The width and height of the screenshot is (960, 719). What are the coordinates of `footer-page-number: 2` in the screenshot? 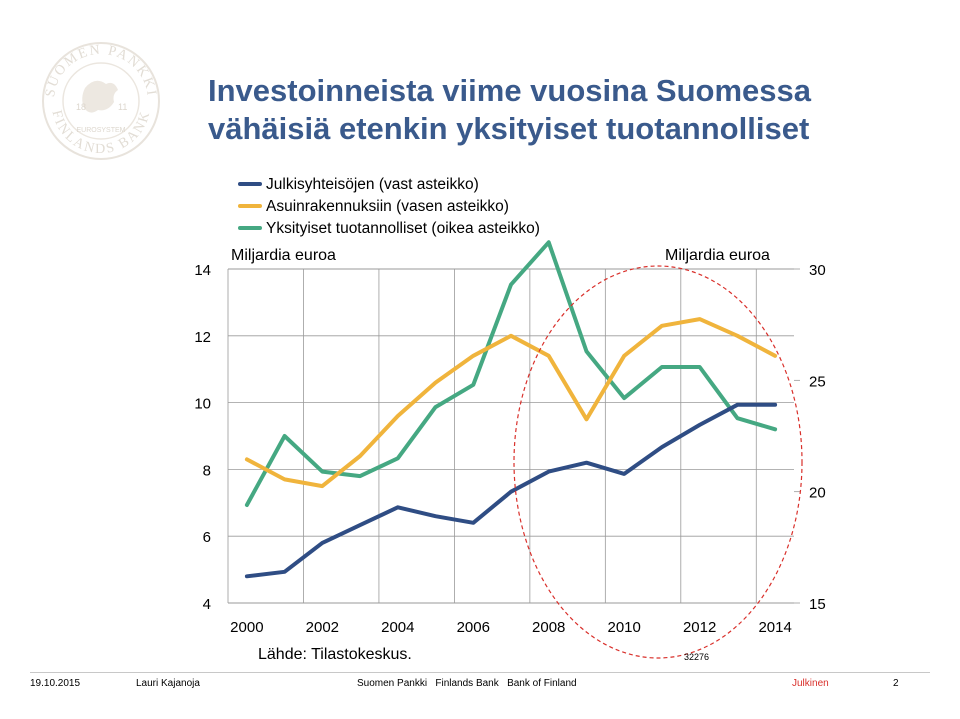 It's located at (896, 683).